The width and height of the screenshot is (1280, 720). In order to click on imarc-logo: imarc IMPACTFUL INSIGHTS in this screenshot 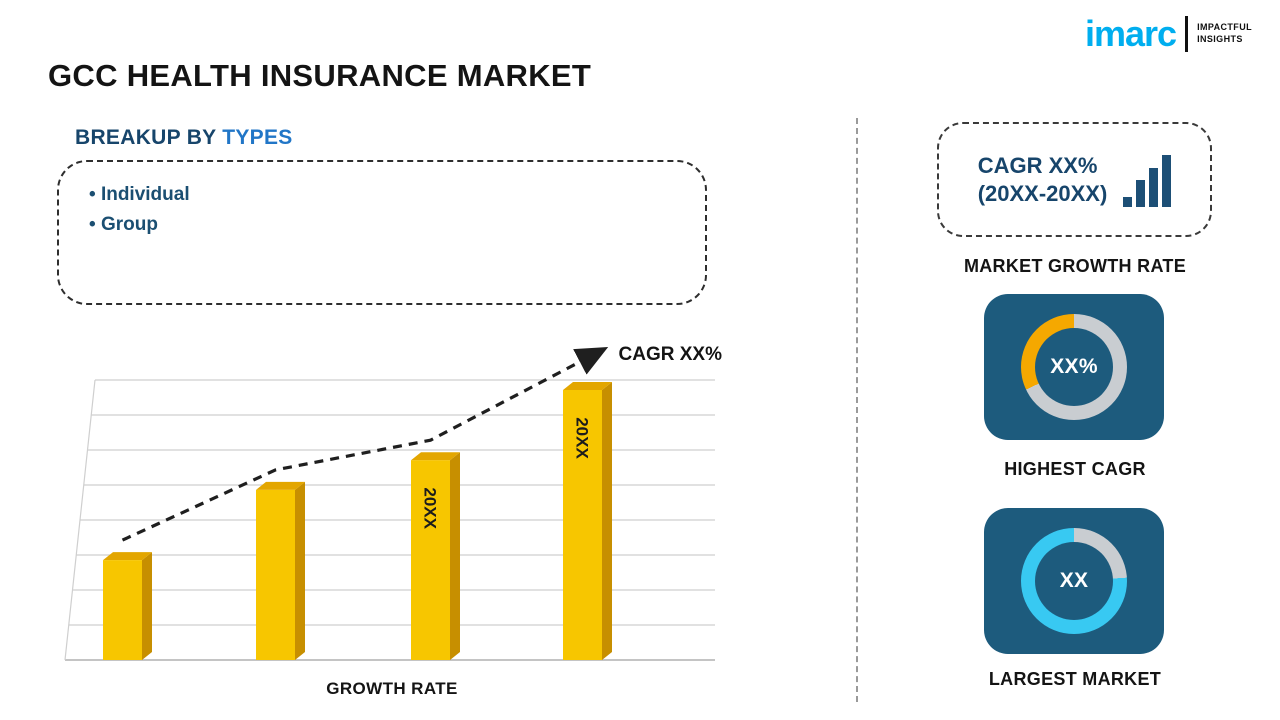, I will do `click(1168, 34)`.